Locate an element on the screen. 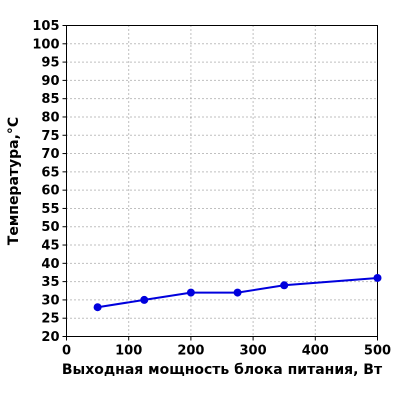 This screenshot has width=400, height=400. y-tick-label: 90 is located at coordinates (50, 81).